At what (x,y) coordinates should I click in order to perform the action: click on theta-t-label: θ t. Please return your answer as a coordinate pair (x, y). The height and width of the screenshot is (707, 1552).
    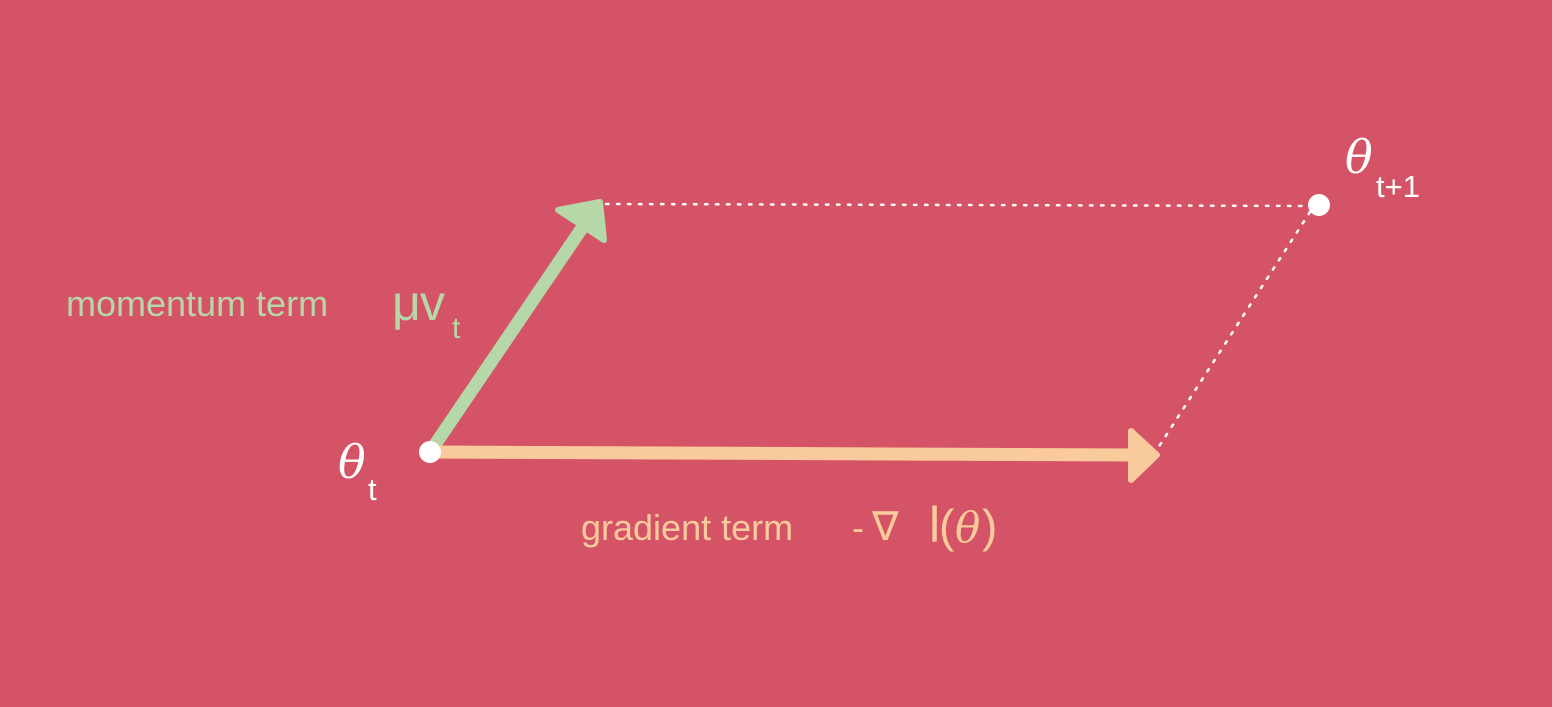
    Looking at the image, I should click on (357, 471).